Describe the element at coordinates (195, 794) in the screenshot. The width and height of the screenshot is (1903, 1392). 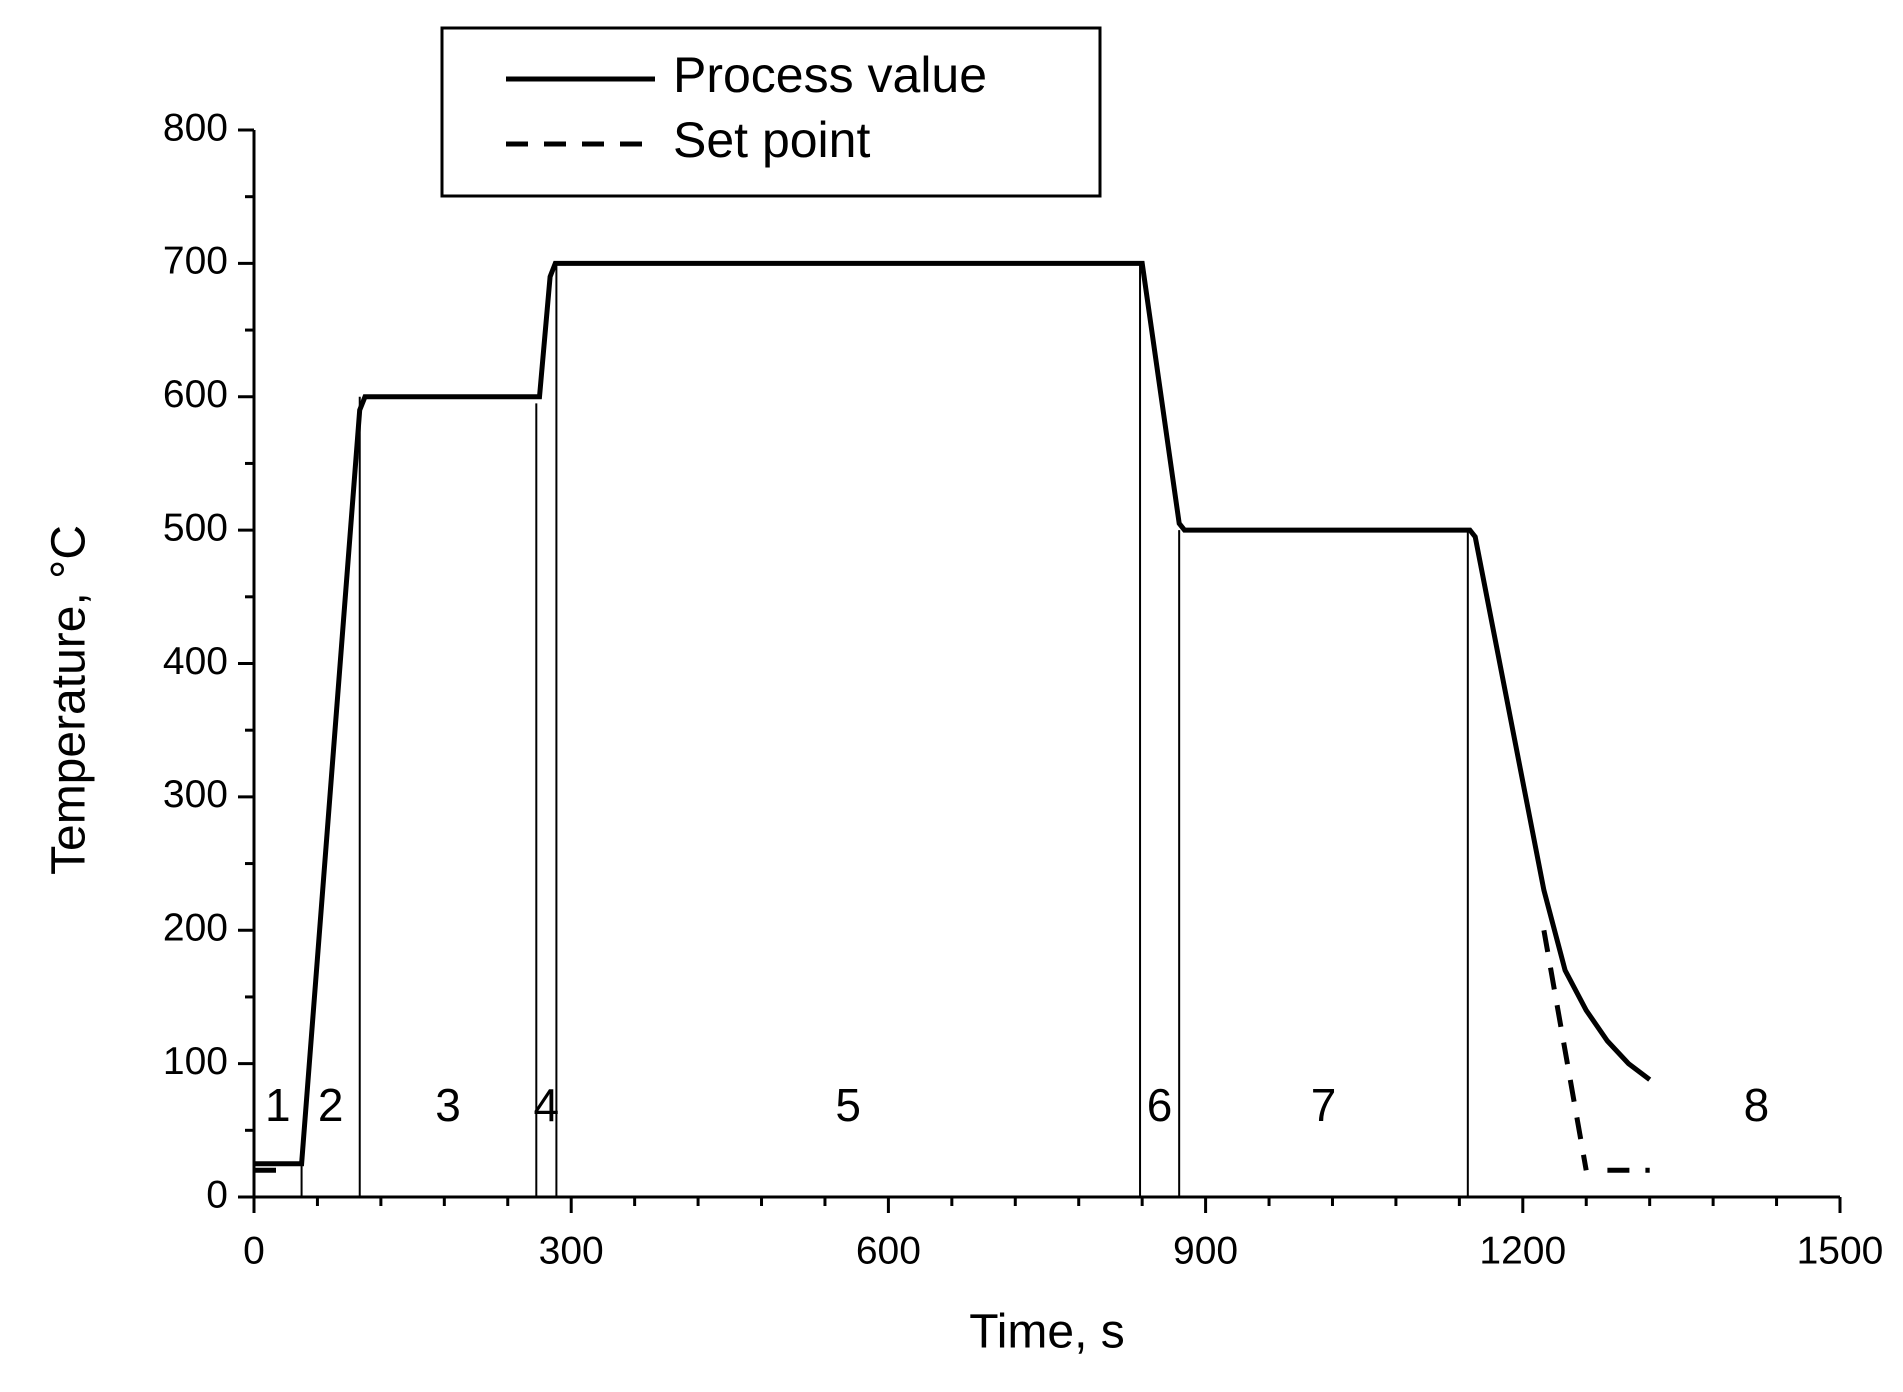
I see `y-tick-label: 300` at that location.